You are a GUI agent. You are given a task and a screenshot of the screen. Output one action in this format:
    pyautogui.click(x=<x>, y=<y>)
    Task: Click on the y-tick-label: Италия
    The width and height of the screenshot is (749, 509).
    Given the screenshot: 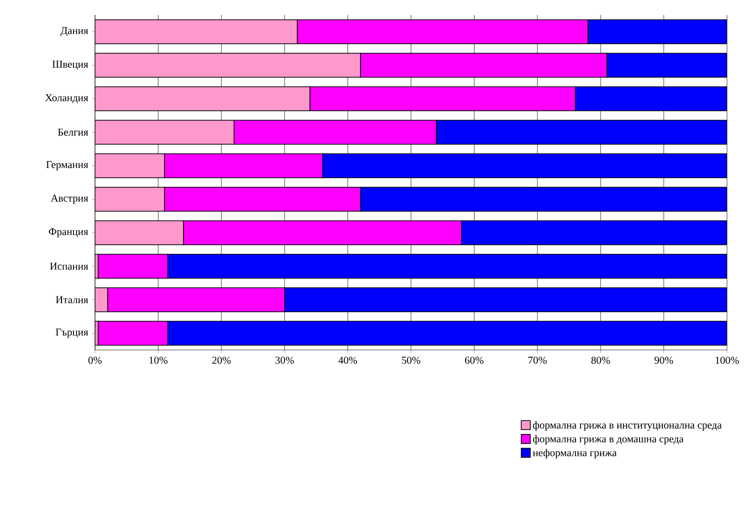 What is the action you would take?
    pyautogui.click(x=72, y=300)
    